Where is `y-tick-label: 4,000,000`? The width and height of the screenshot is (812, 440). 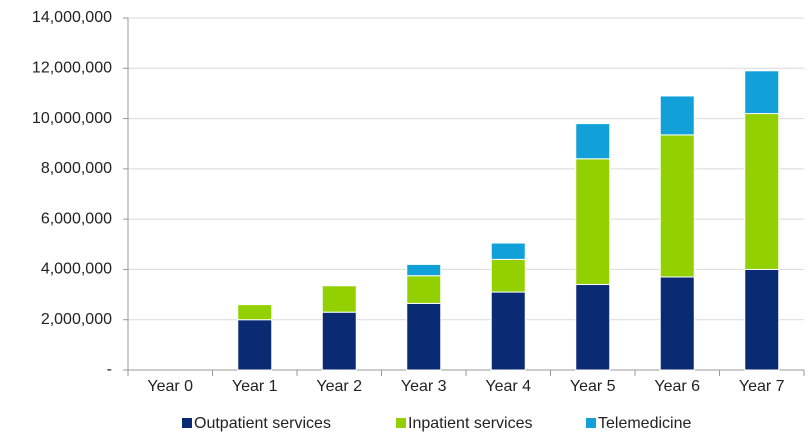
y-tick-label: 4,000,000 is located at coordinates (76, 269).